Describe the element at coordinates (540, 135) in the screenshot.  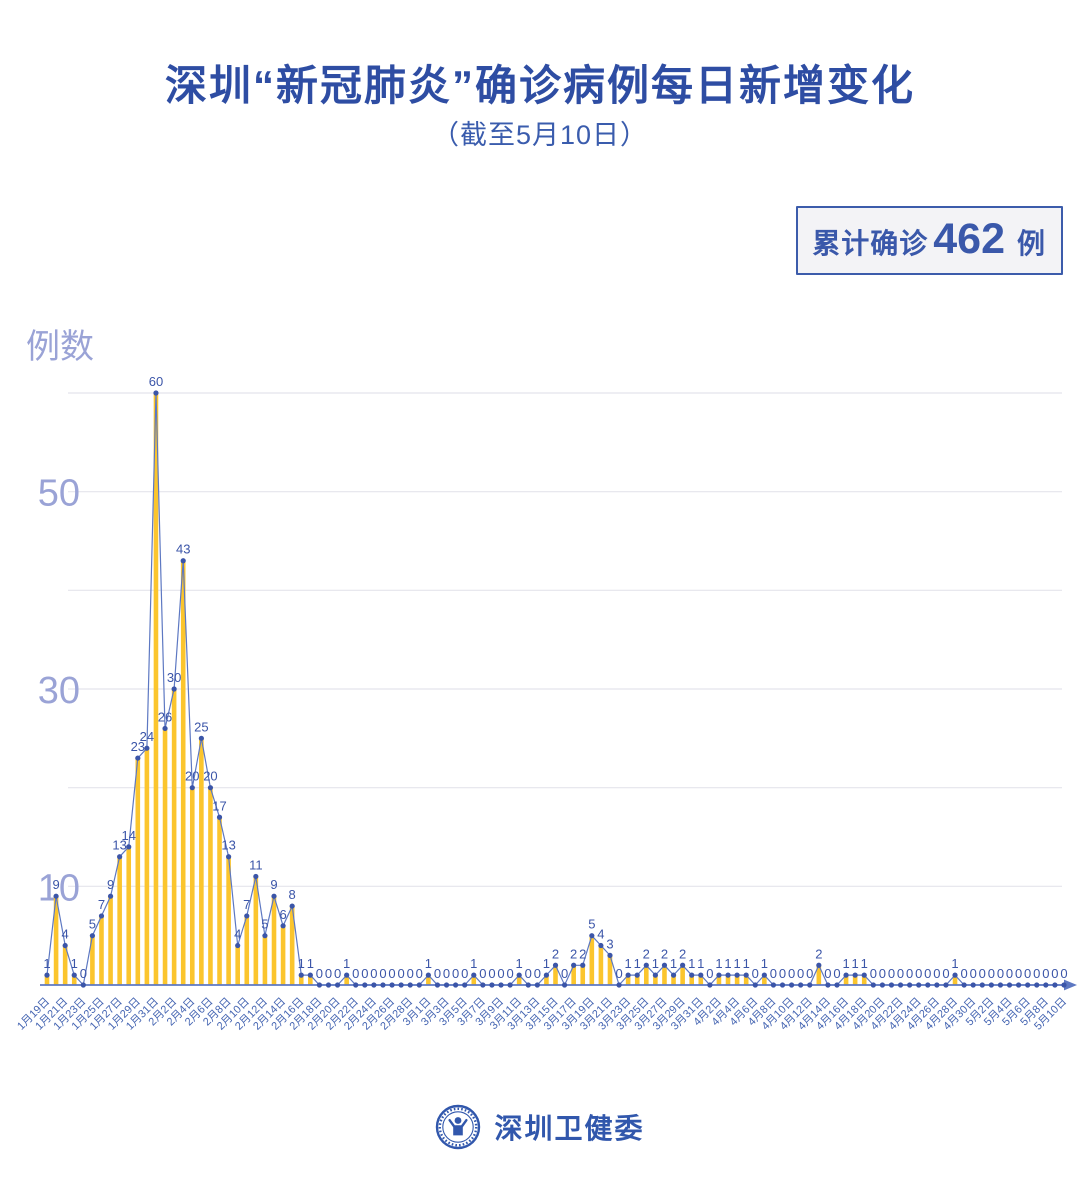
I see `page-subtitle: （截至5月10日）` at that location.